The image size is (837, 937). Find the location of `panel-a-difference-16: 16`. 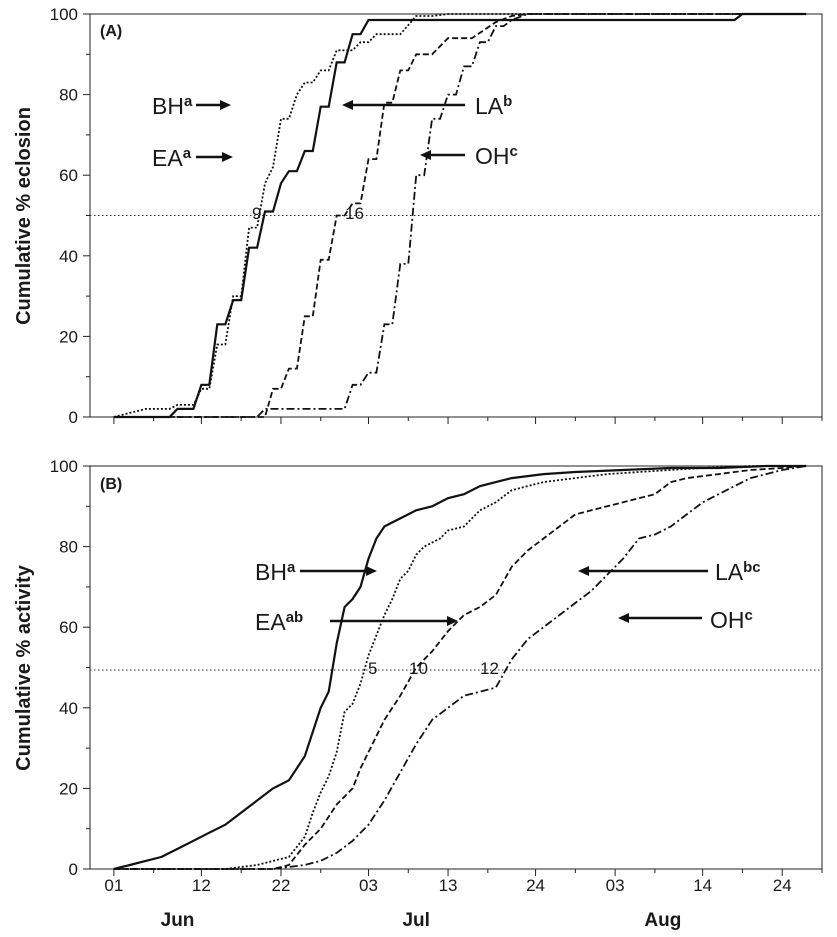

panel-a-difference-16: 16 is located at coordinates (354, 213).